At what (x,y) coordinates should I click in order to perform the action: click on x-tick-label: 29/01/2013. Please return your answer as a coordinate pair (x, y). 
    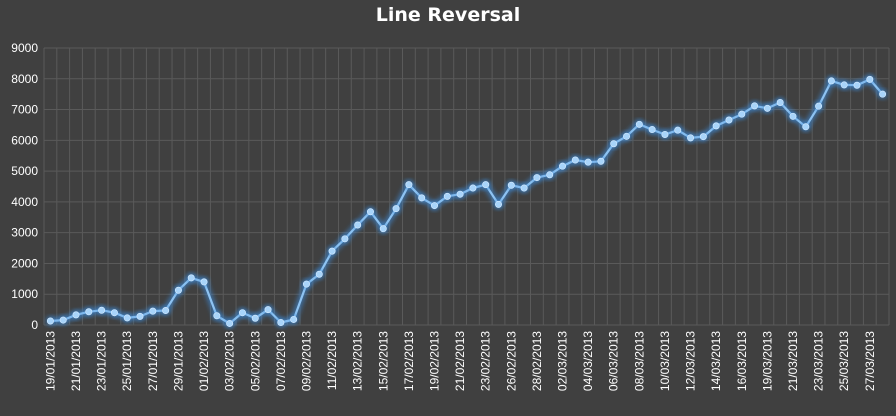
    Looking at the image, I should click on (178, 361).